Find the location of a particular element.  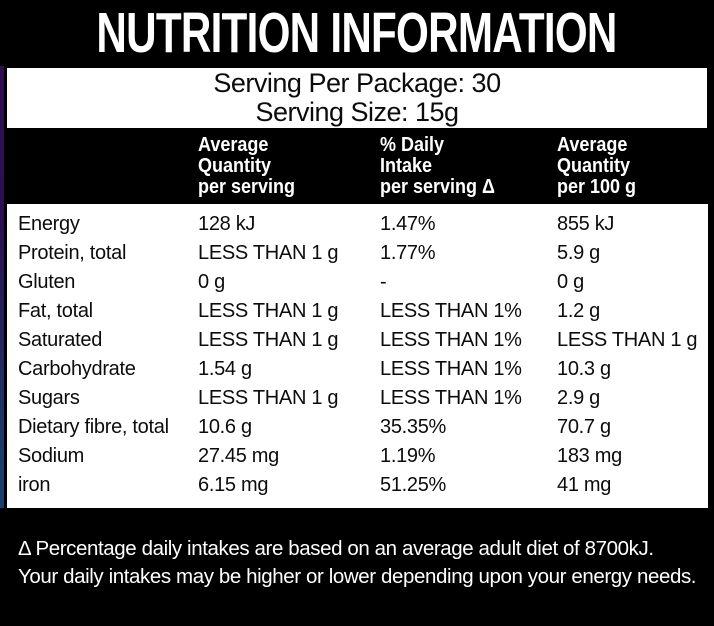

table-row: Sugars LESS THAN 1 g LESS THAN 1% 2.9 g is located at coordinates (357, 398).